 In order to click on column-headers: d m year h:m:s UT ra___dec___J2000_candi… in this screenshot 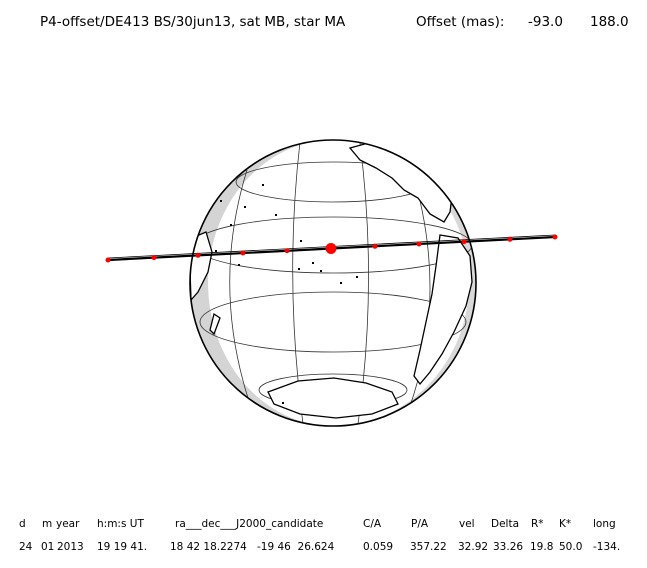, I will do `click(323, 526)`.